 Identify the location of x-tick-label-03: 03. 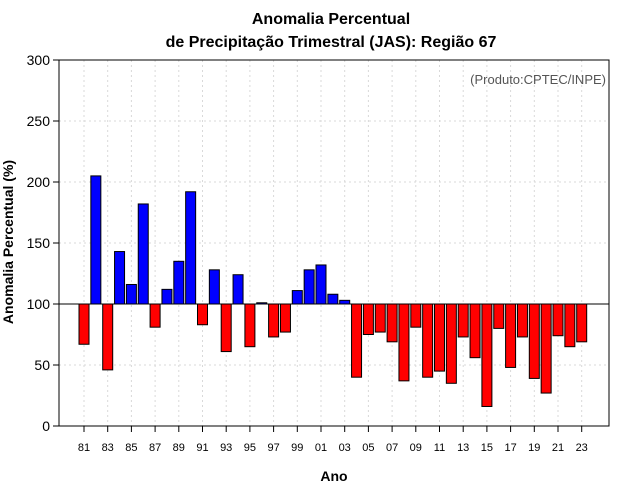
(345, 448).